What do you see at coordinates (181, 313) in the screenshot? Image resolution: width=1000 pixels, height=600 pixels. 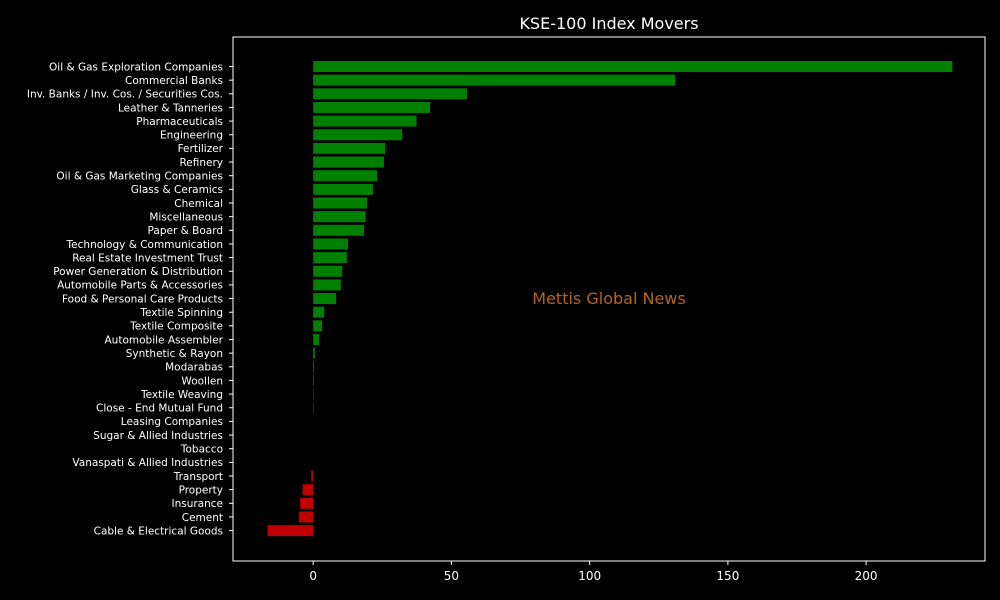 I see `category-label: Textile Spinning` at bounding box center [181, 313].